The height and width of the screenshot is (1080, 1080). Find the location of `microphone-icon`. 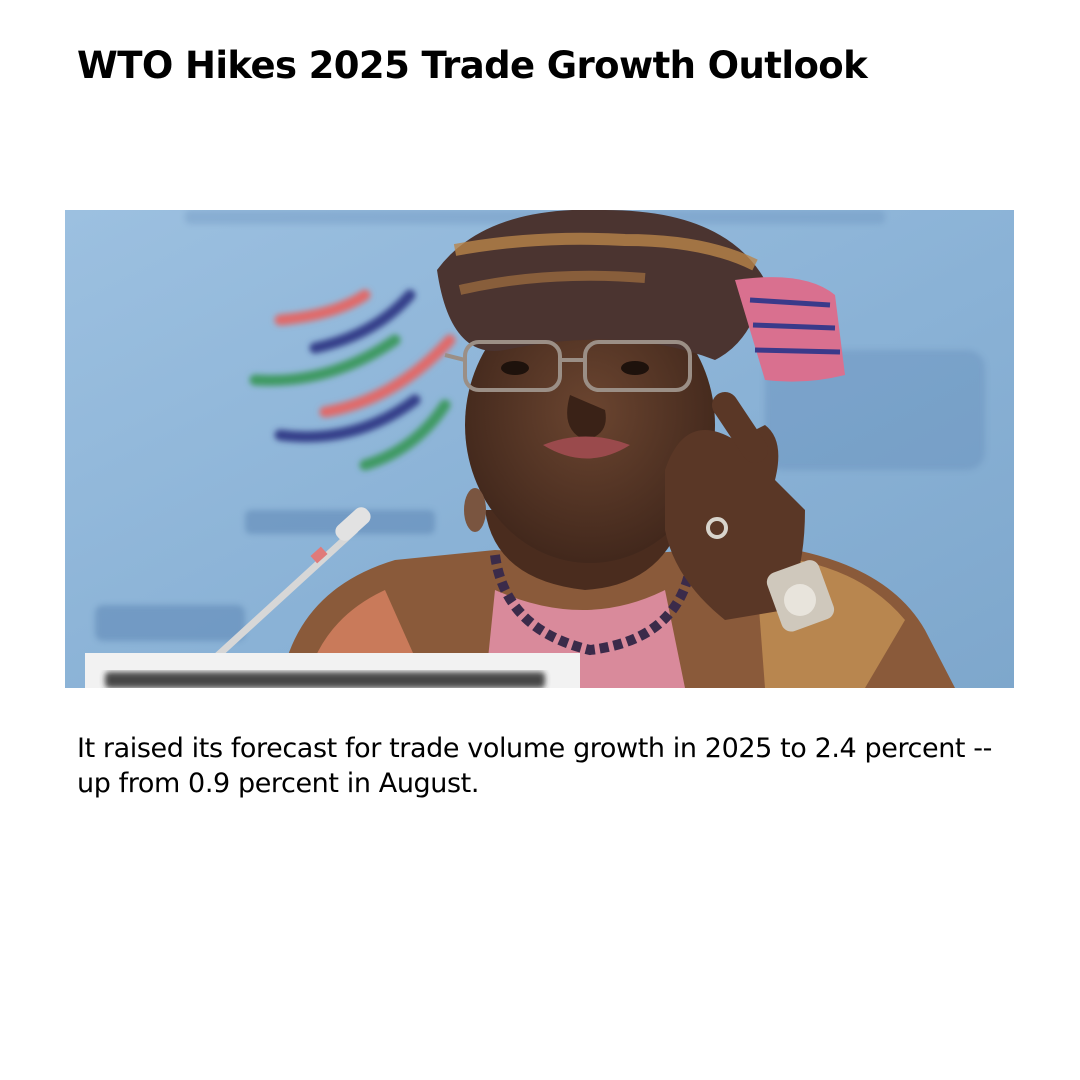

microphone-icon is located at coordinates (291, 584).